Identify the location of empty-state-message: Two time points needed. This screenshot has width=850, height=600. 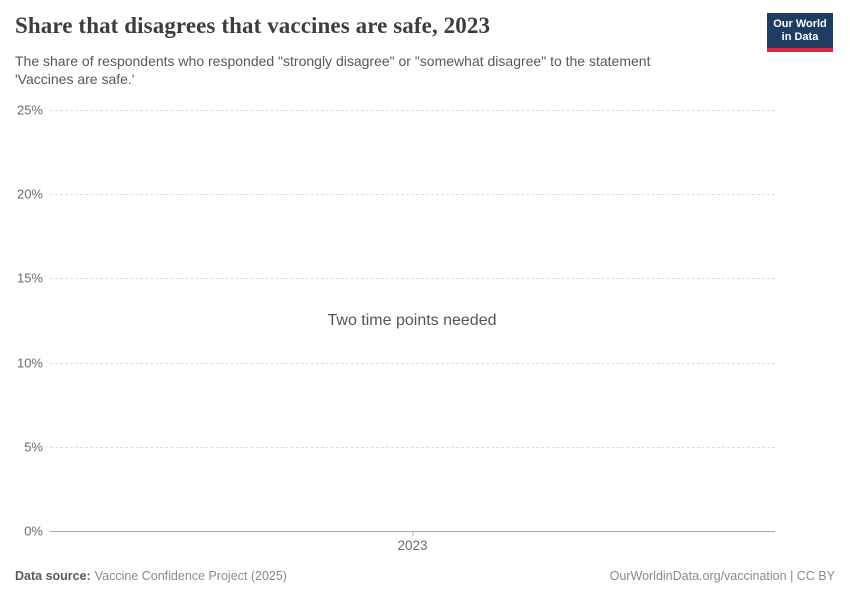
(412, 320).